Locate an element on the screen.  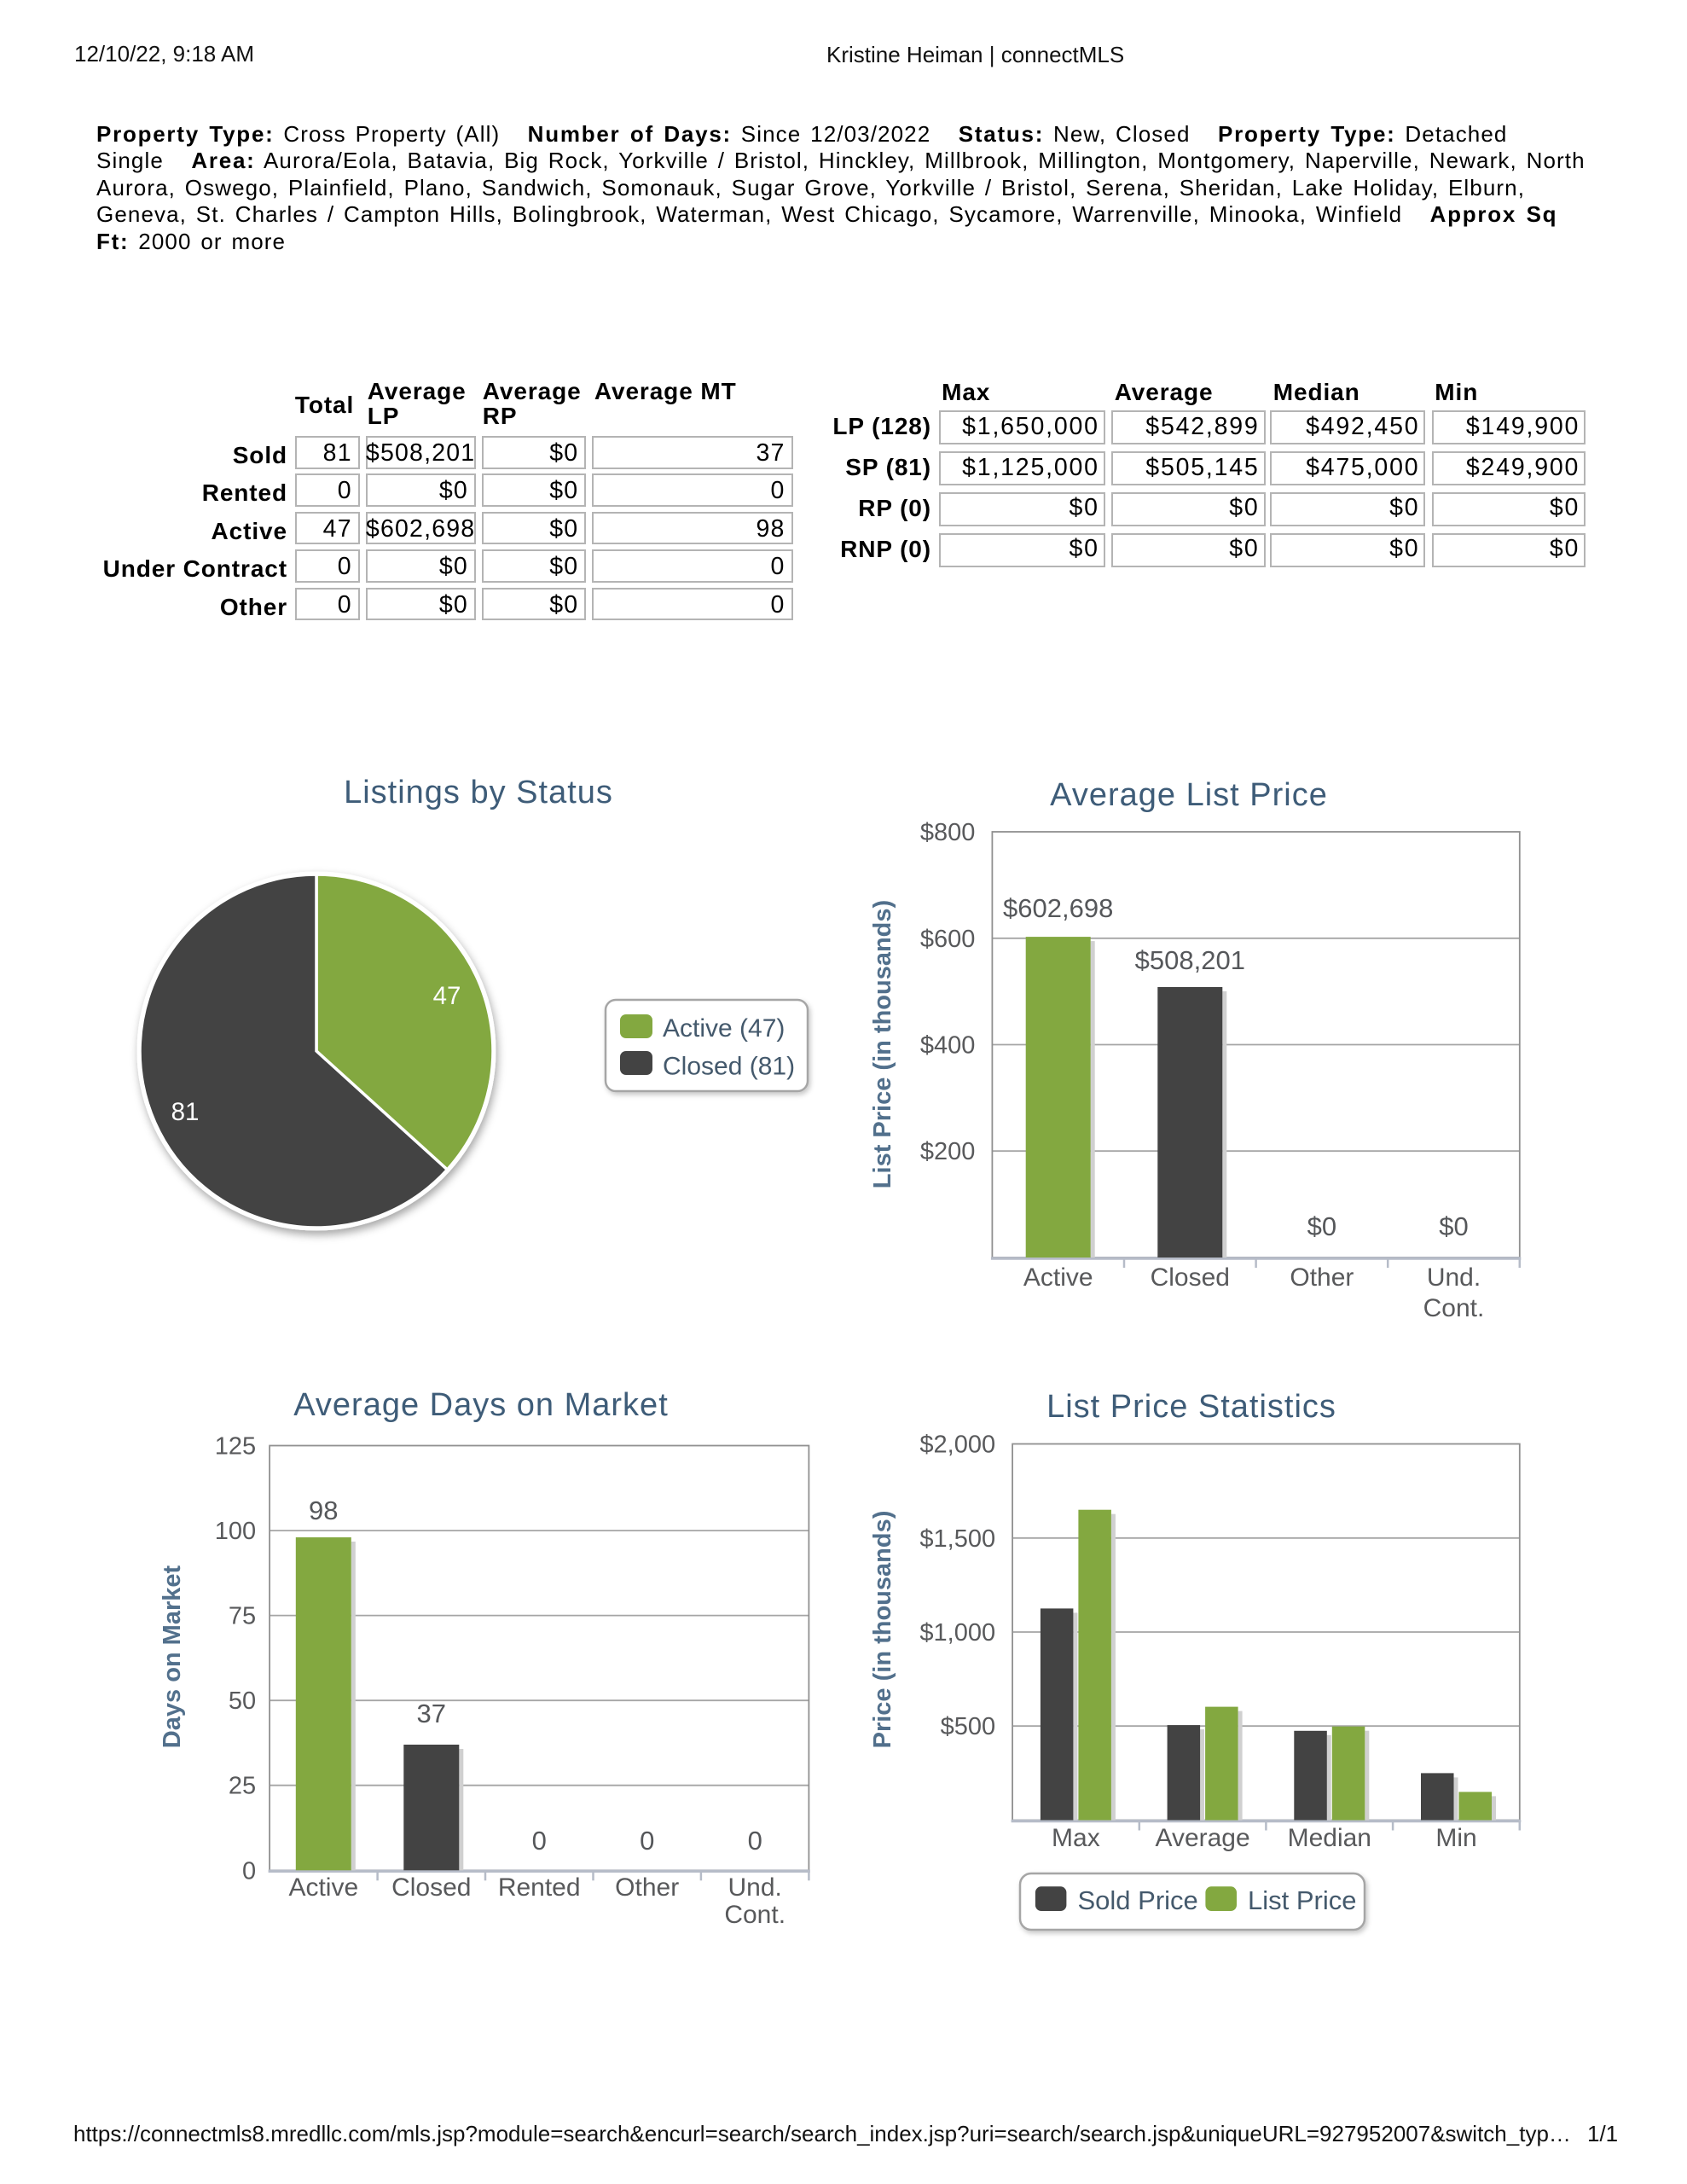
svg-text: Price (in thousands) is located at coordinates (883, 1630).